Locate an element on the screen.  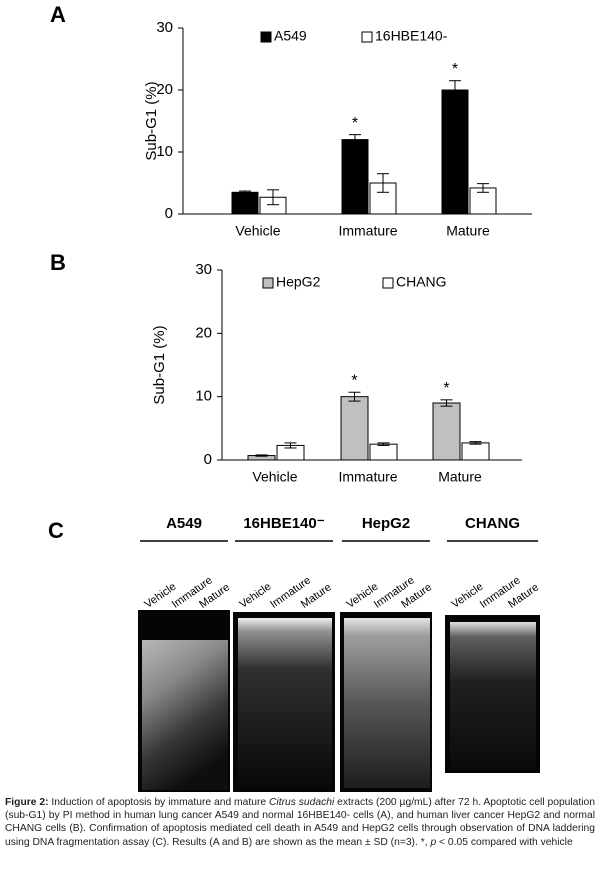
legend-label: CHANG is located at coordinates (421, 282).